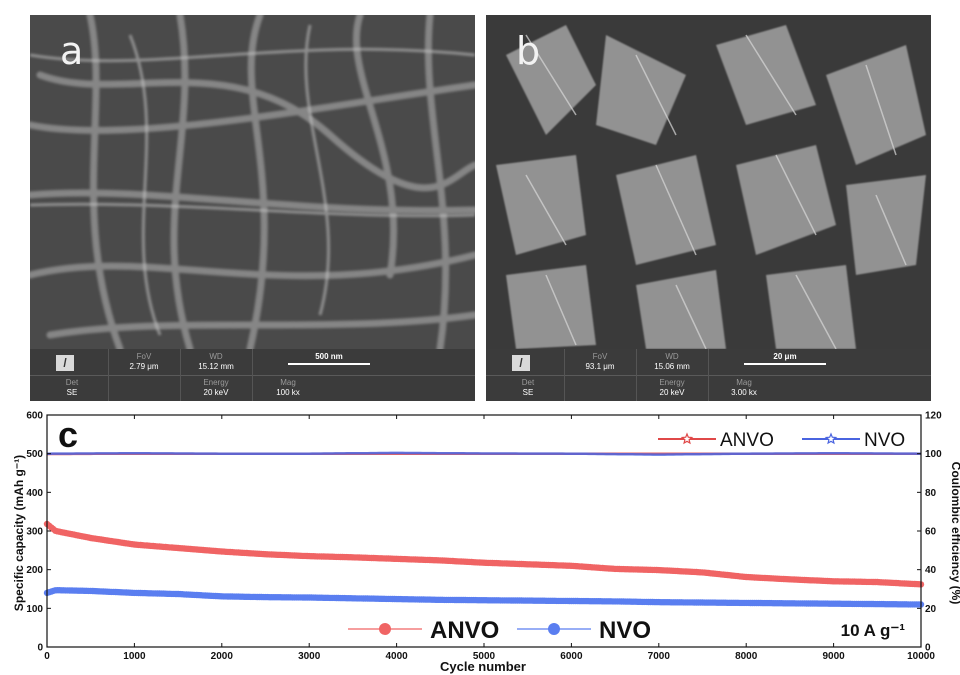 The image size is (960, 675). I want to click on scale-label: 500 nm, so click(329, 356).